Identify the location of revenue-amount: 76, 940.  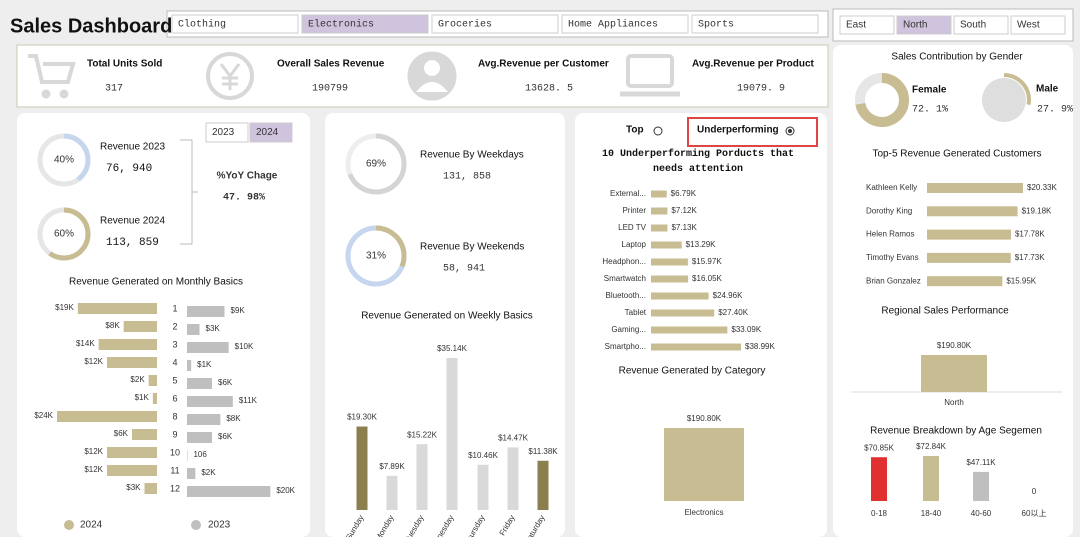
(129, 169).